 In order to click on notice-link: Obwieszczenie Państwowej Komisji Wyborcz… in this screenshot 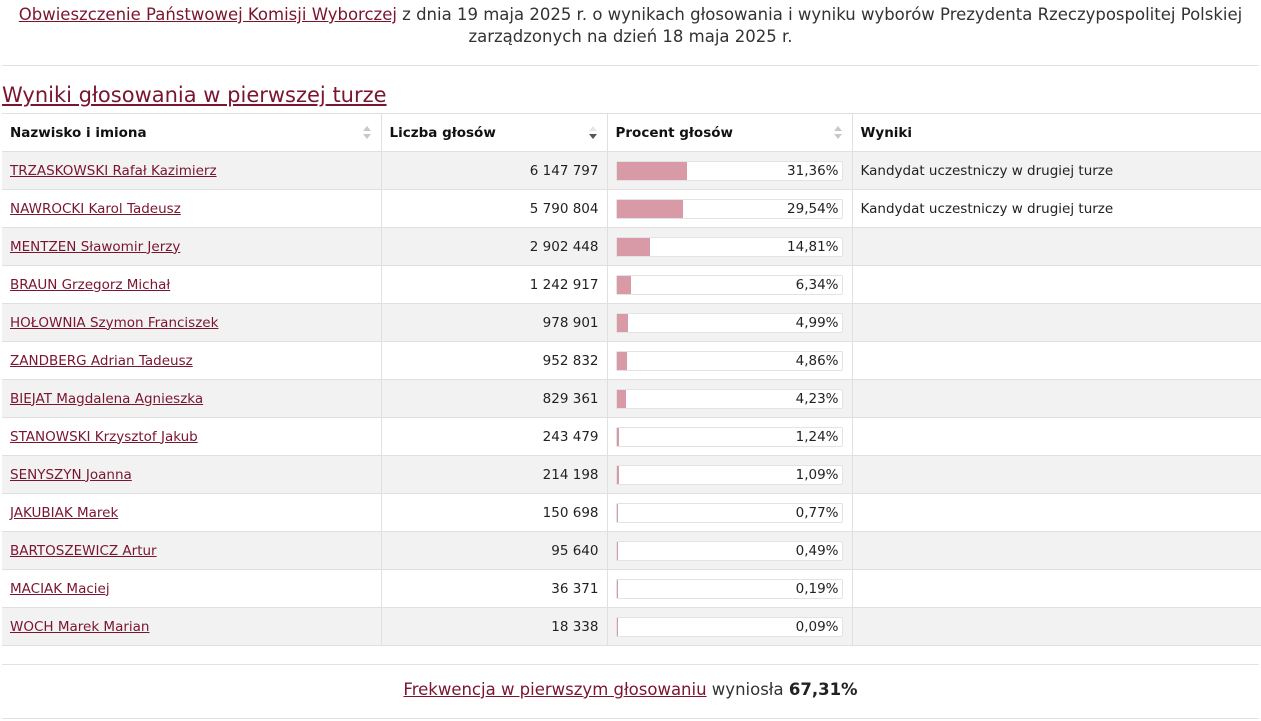, I will do `click(207, 14)`.